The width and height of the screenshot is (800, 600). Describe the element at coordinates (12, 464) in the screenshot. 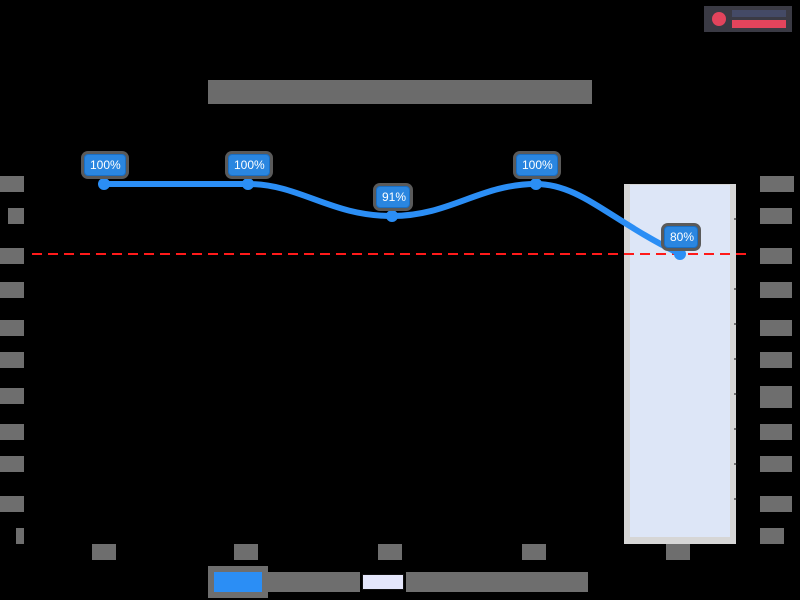

I see `left-axis-tick: 20` at that location.